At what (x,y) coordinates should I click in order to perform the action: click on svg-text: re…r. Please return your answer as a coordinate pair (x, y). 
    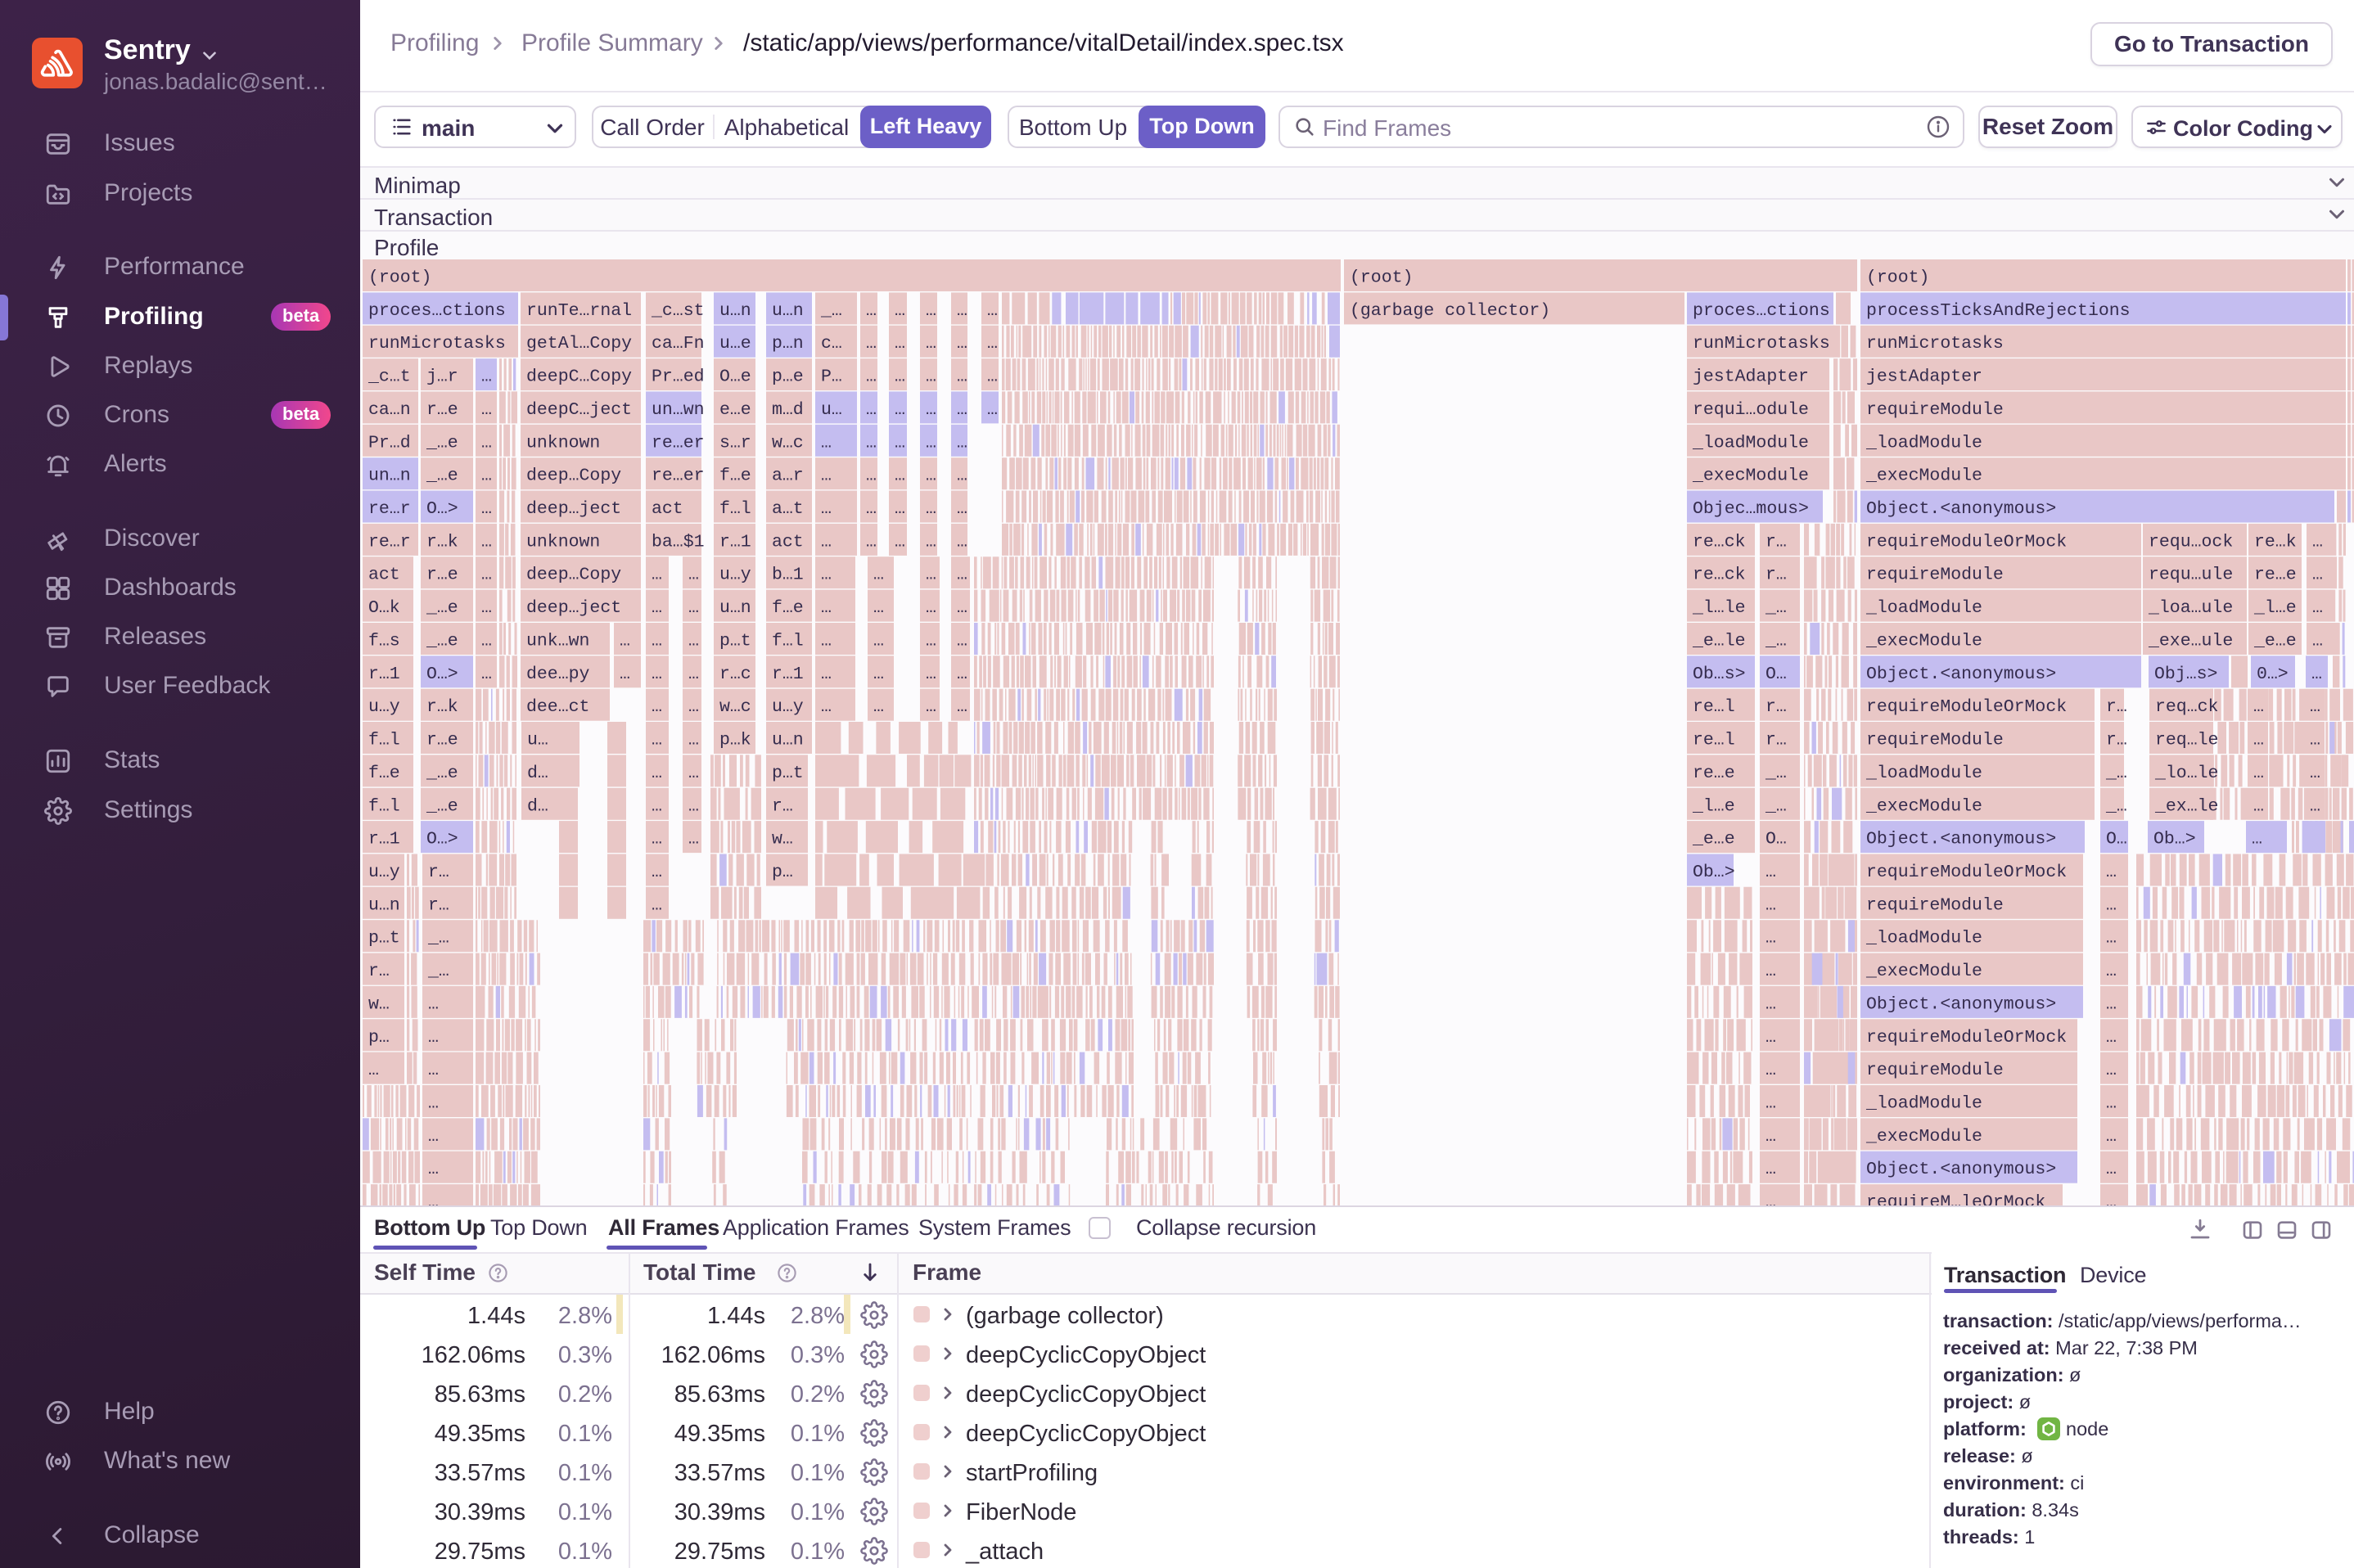
    Looking at the image, I should click on (389, 542).